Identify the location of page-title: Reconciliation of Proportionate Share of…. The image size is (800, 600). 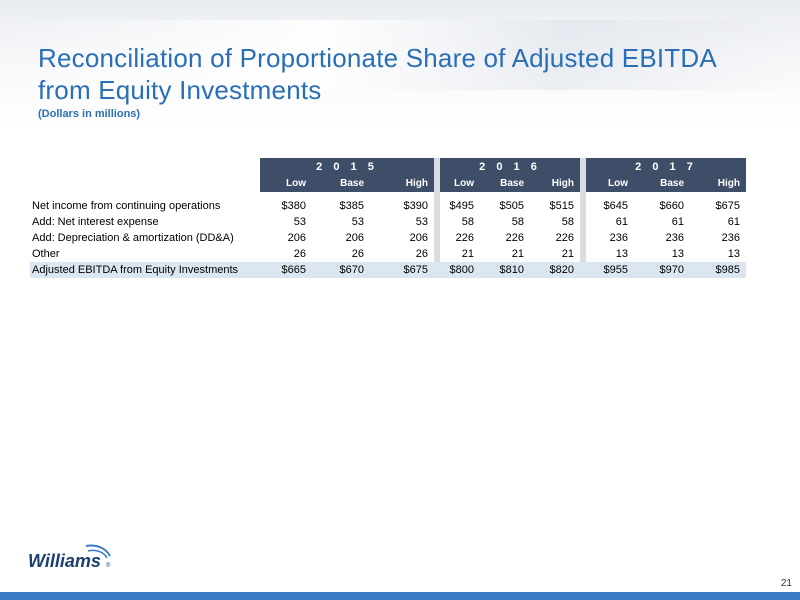
(377, 74).